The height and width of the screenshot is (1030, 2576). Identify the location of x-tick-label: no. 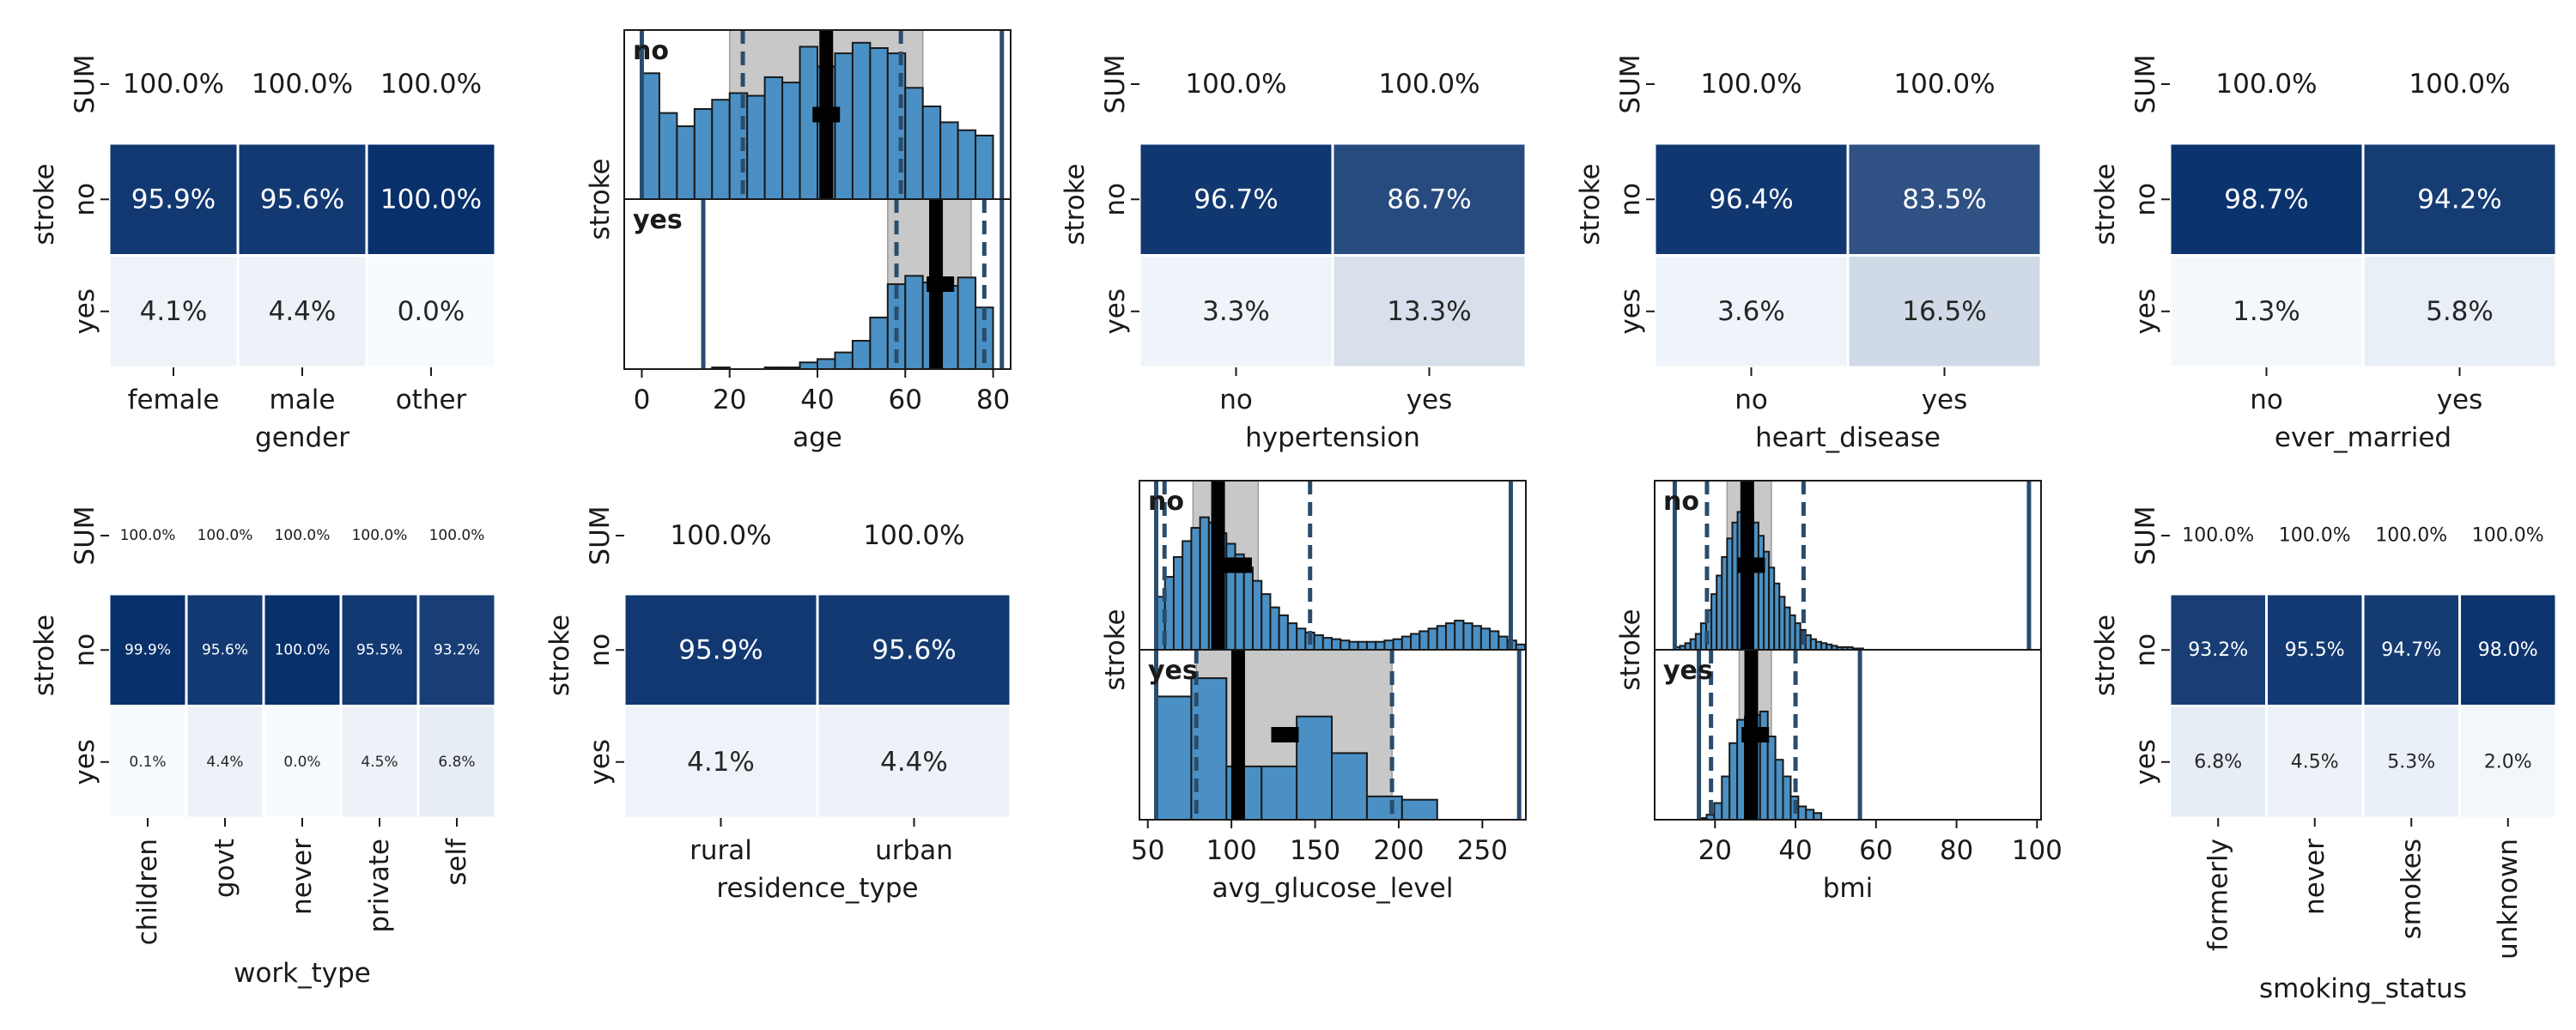
(1751, 400).